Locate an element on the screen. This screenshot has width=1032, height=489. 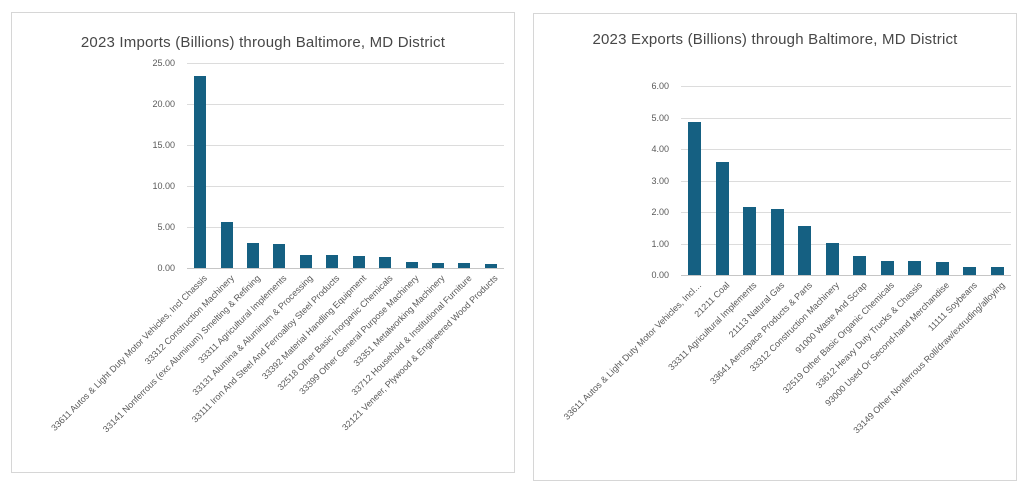
exports-y-tick-label: 1.00 is located at coordinates (660, 244).